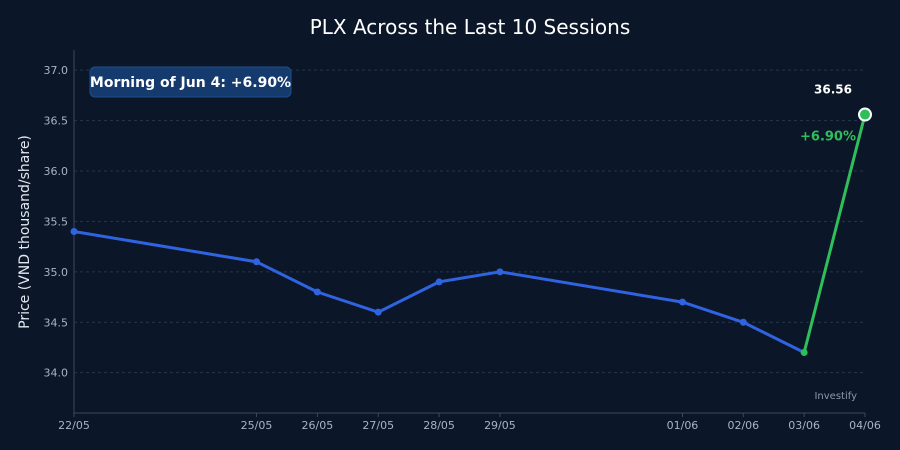 This screenshot has width=900, height=450. What do you see at coordinates (56, 373) in the screenshot?
I see `y-tick-label: 34.0` at bounding box center [56, 373].